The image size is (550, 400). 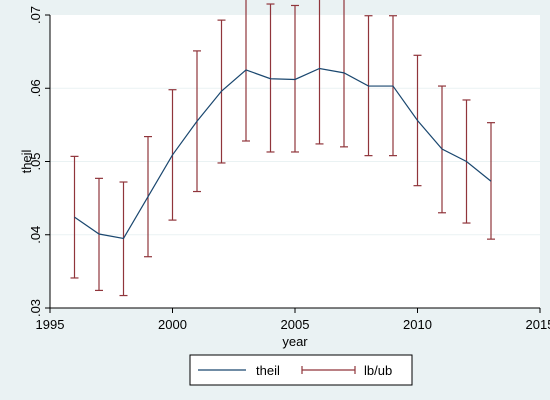 I want to click on x-ticks: 1995 2000 2005 2010 2015, so click(x=293, y=320).